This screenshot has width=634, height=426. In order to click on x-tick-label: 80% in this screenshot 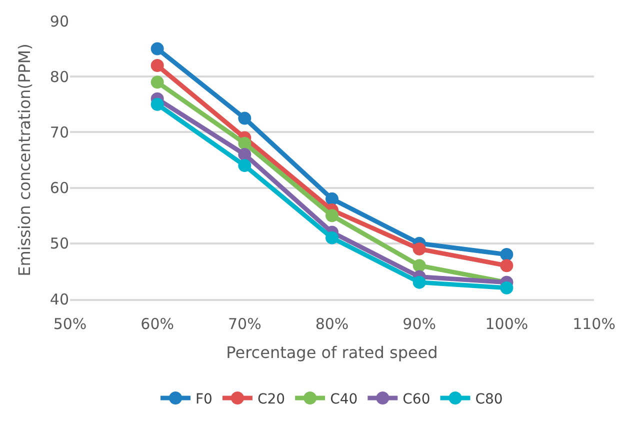, I will do `click(332, 323)`.